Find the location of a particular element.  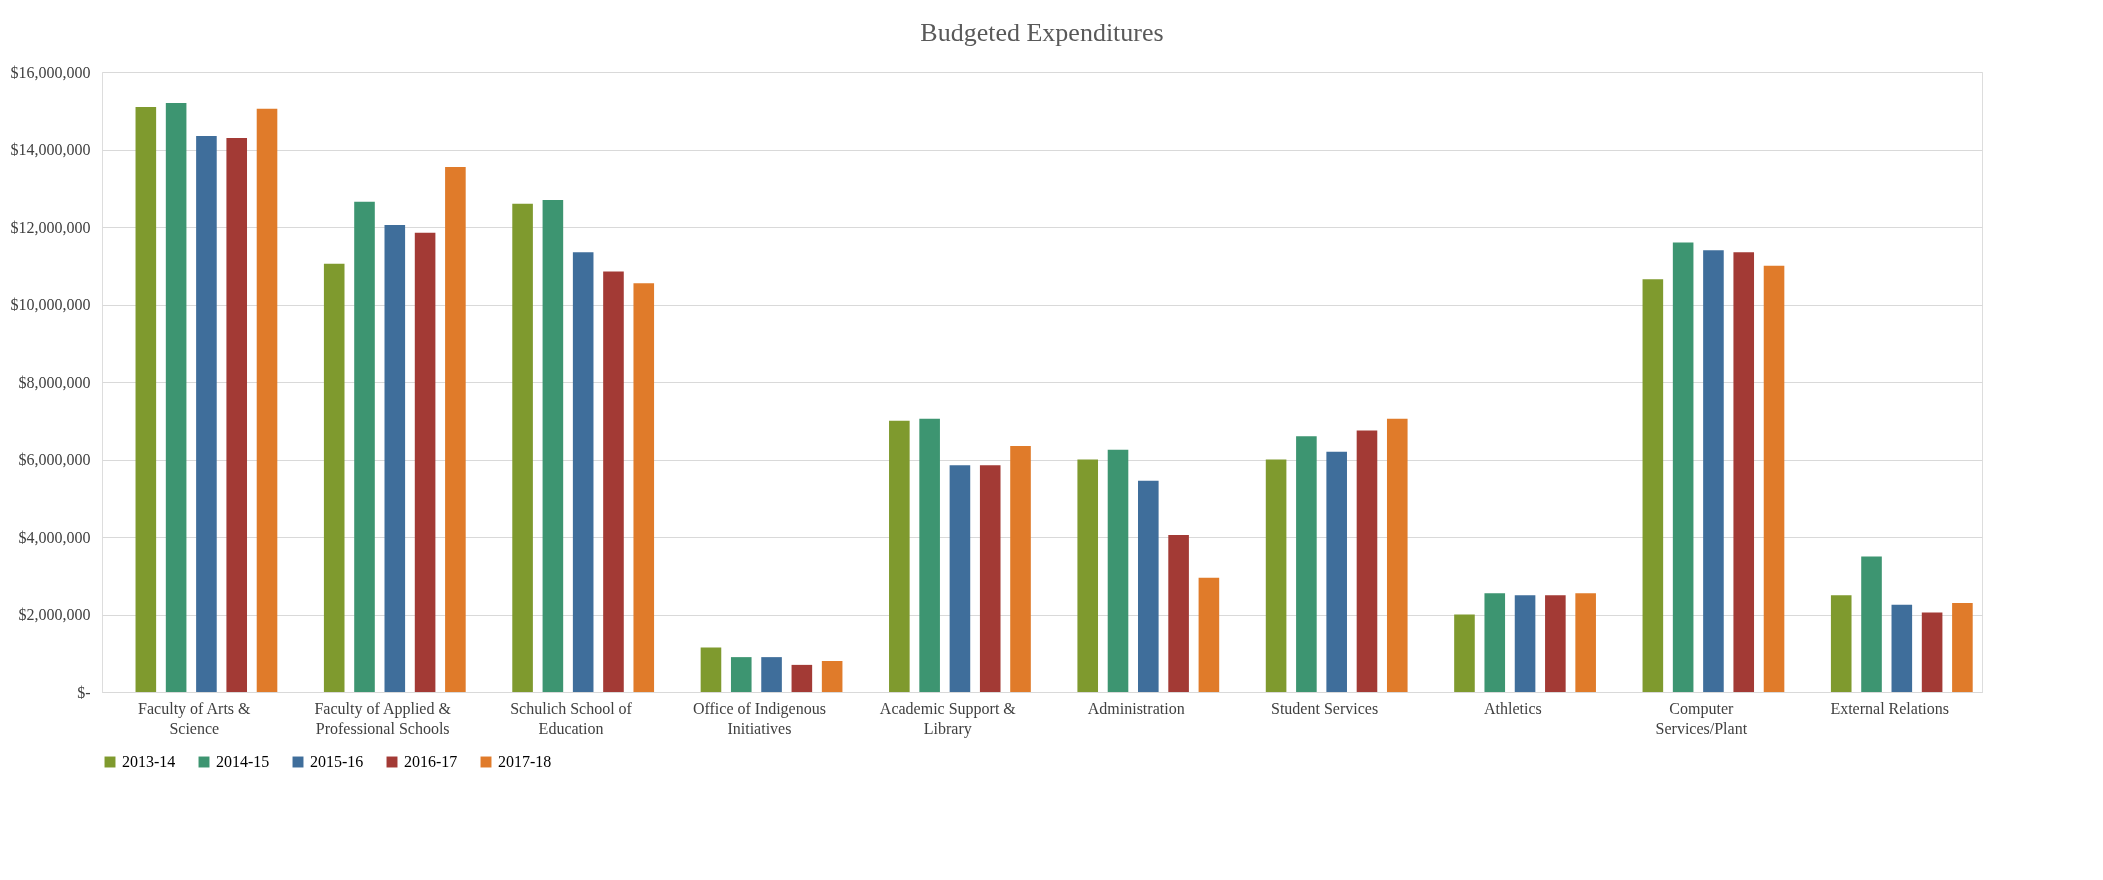

legend-label: 2014-15 is located at coordinates (243, 761).